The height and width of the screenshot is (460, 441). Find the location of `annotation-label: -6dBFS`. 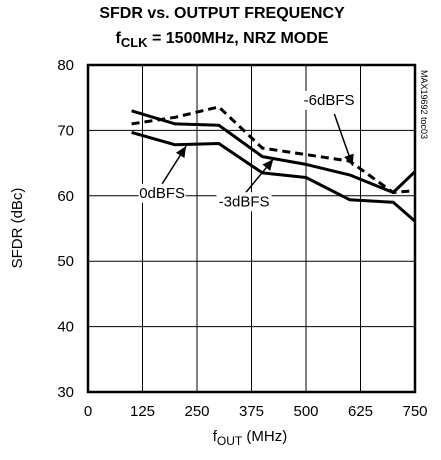

annotation-label: -6dBFS is located at coordinates (329, 100).